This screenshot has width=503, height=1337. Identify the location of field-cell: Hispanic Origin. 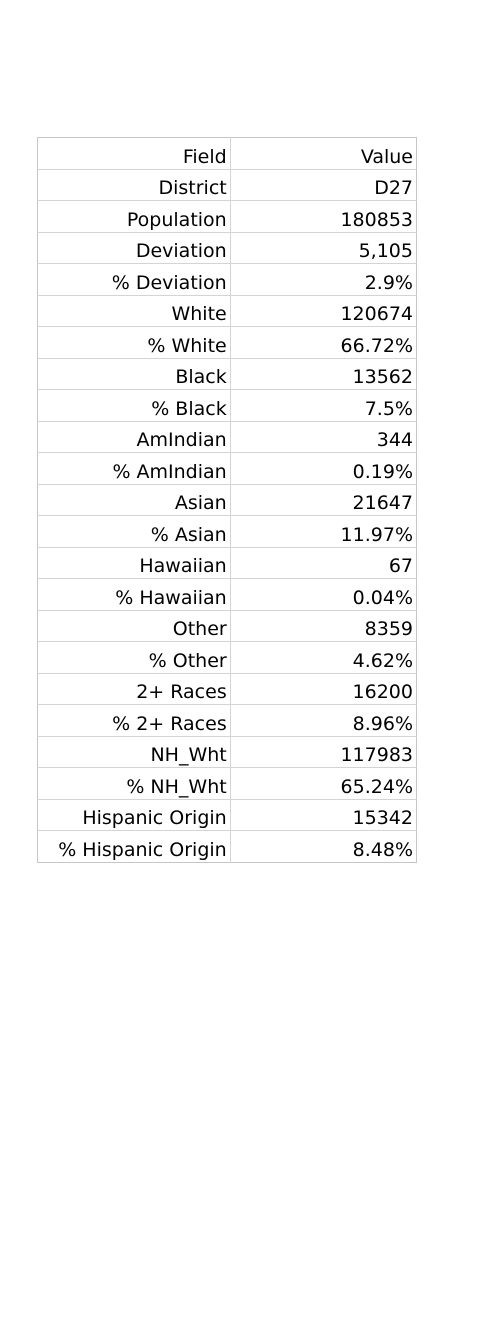
(134, 815).